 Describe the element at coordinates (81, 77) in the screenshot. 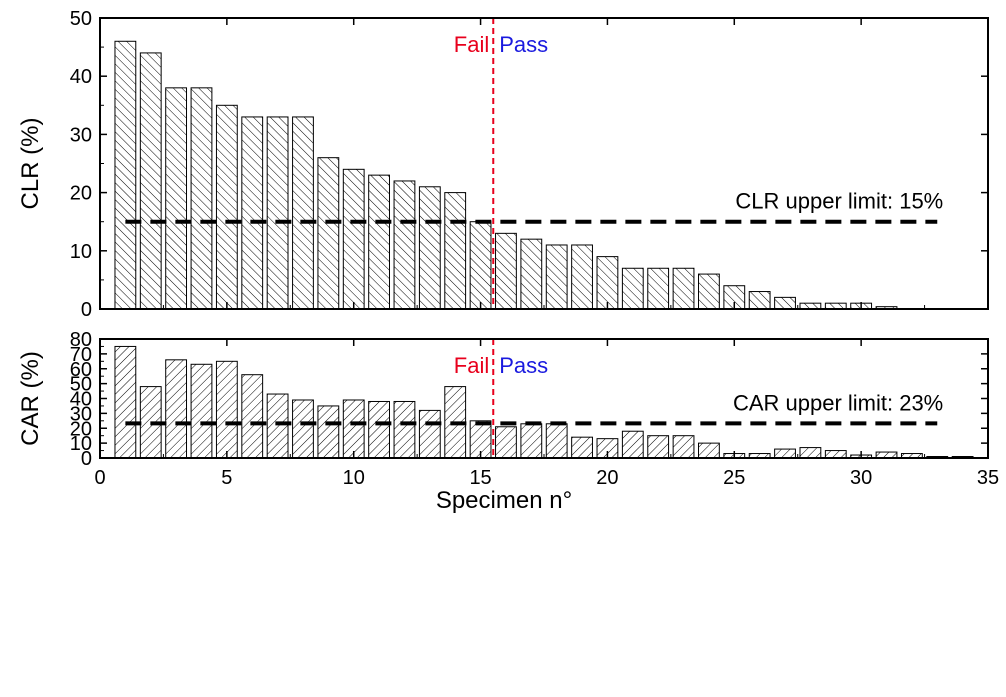

I see `clr-ytick-label: 40` at that location.